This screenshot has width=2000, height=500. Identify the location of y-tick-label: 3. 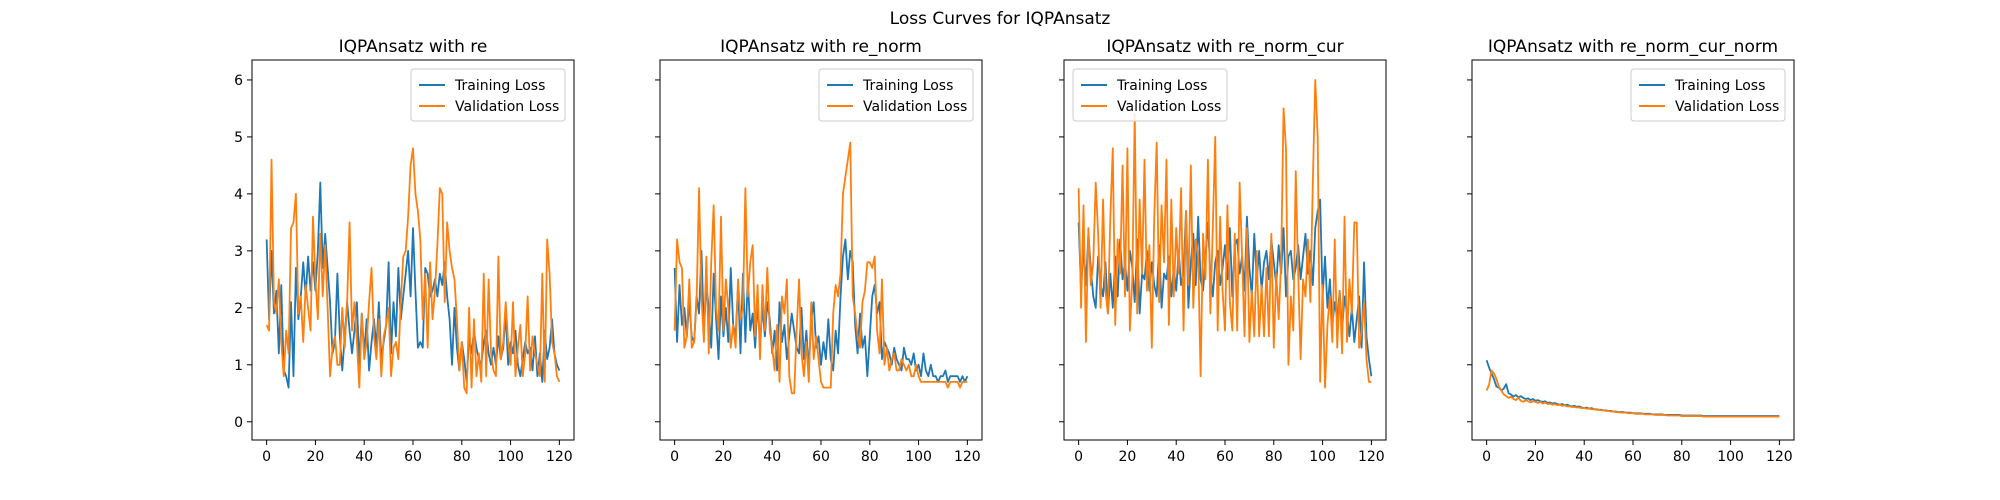
(238, 252).